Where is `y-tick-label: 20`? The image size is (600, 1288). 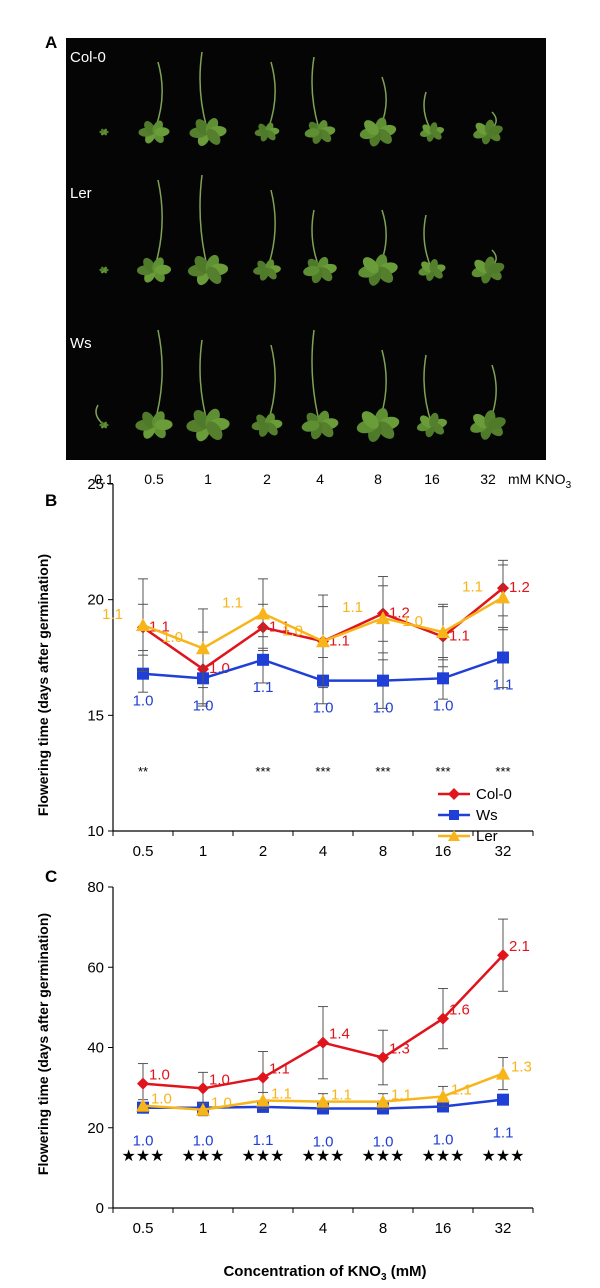
y-tick-label: 20 is located at coordinates (95, 600).